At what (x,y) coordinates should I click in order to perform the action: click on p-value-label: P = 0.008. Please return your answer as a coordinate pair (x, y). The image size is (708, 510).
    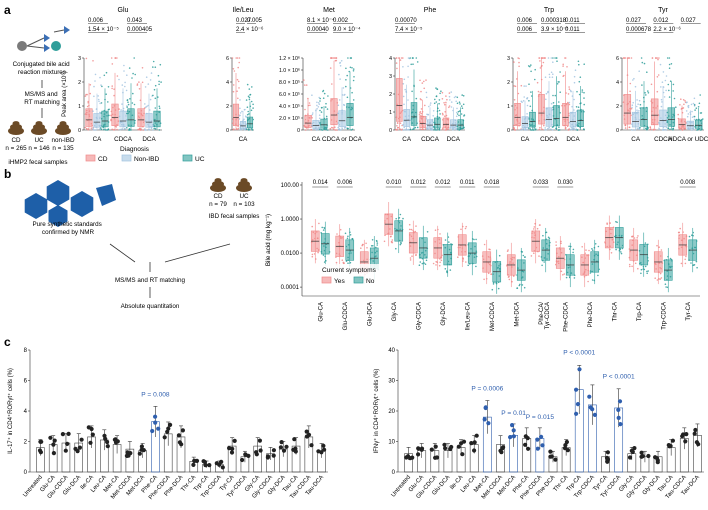
    Looking at the image, I should click on (155, 395).